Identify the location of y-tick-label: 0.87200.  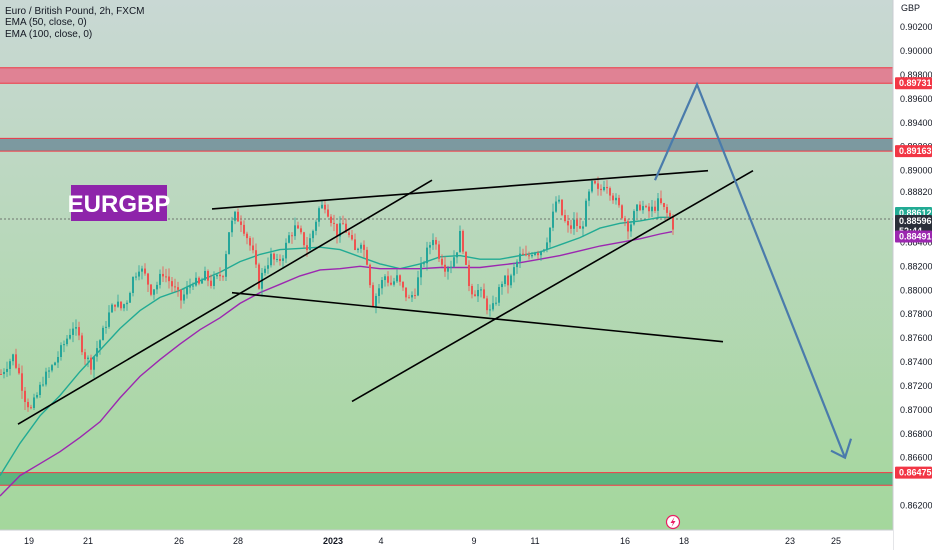
(916, 386).